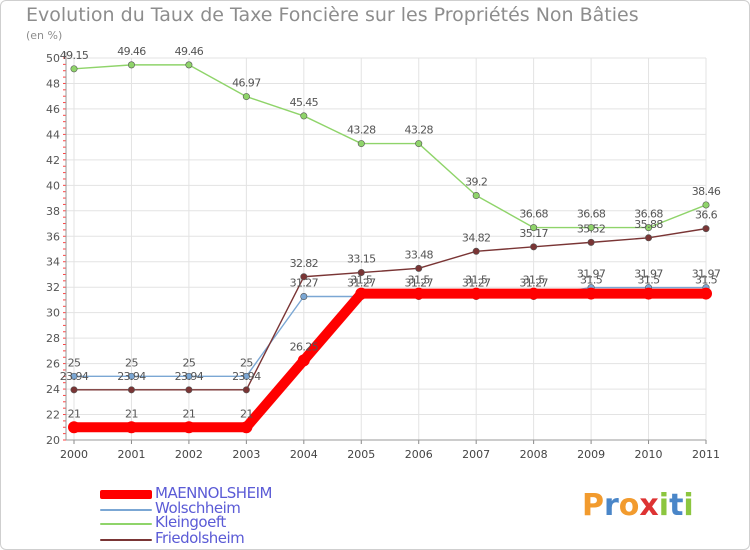 The image size is (750, 550). What do you see at coordinates (53, 134) in the screenshot?
I see `y-tick-label: 44` at bounding box center [53, 134].